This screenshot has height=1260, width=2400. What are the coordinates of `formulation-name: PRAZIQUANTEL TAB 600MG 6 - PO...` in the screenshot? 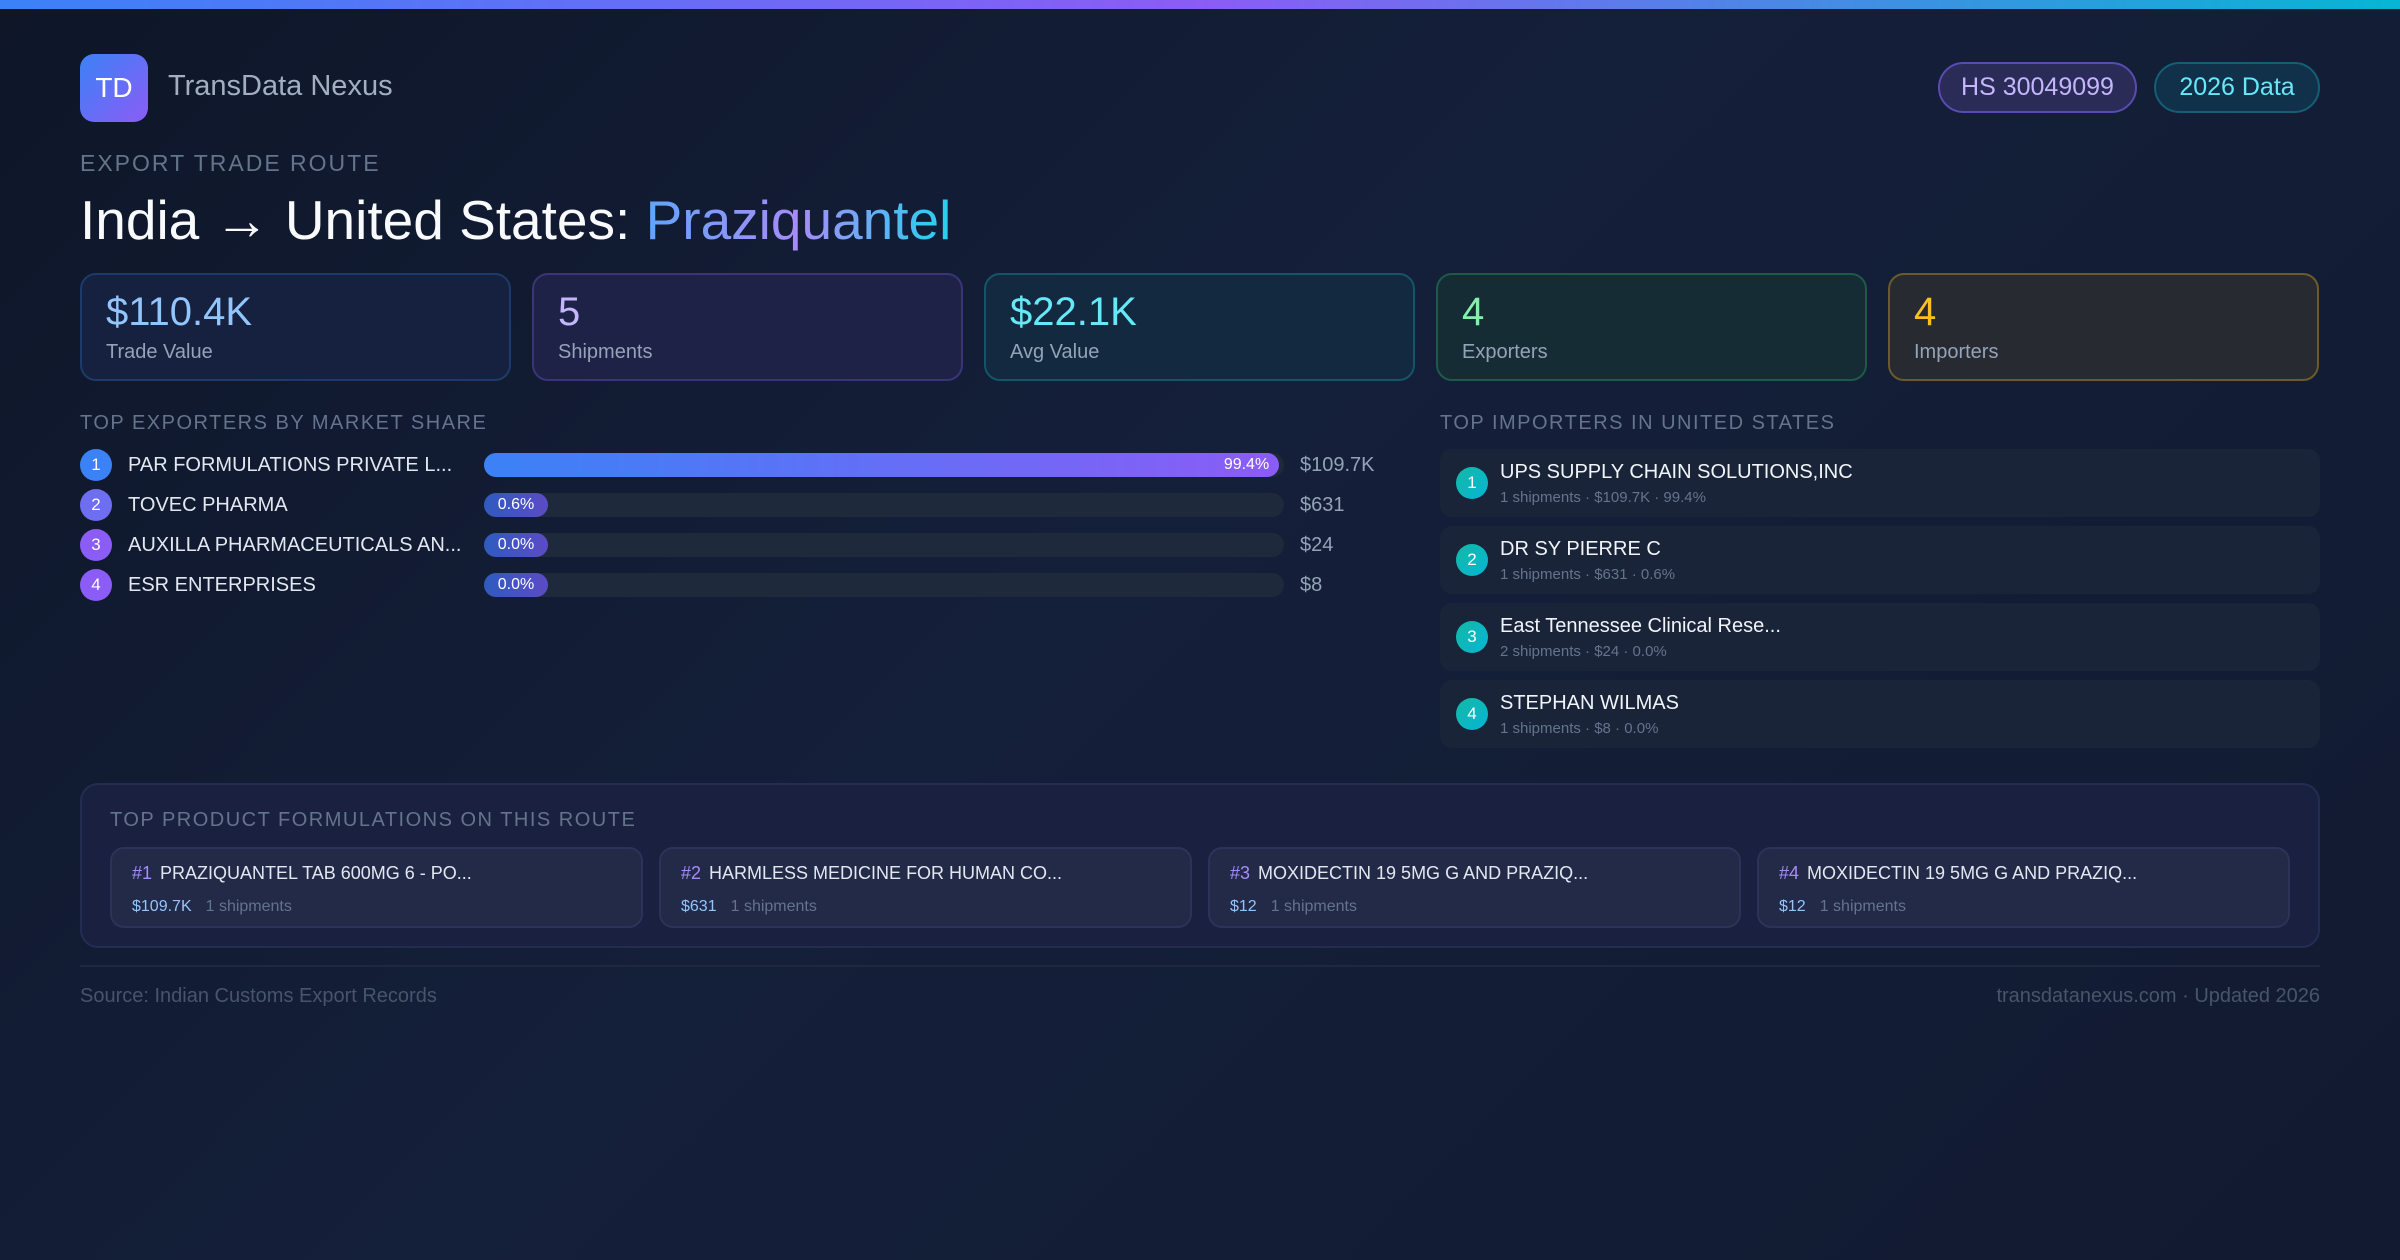 It's located at (316, 873).